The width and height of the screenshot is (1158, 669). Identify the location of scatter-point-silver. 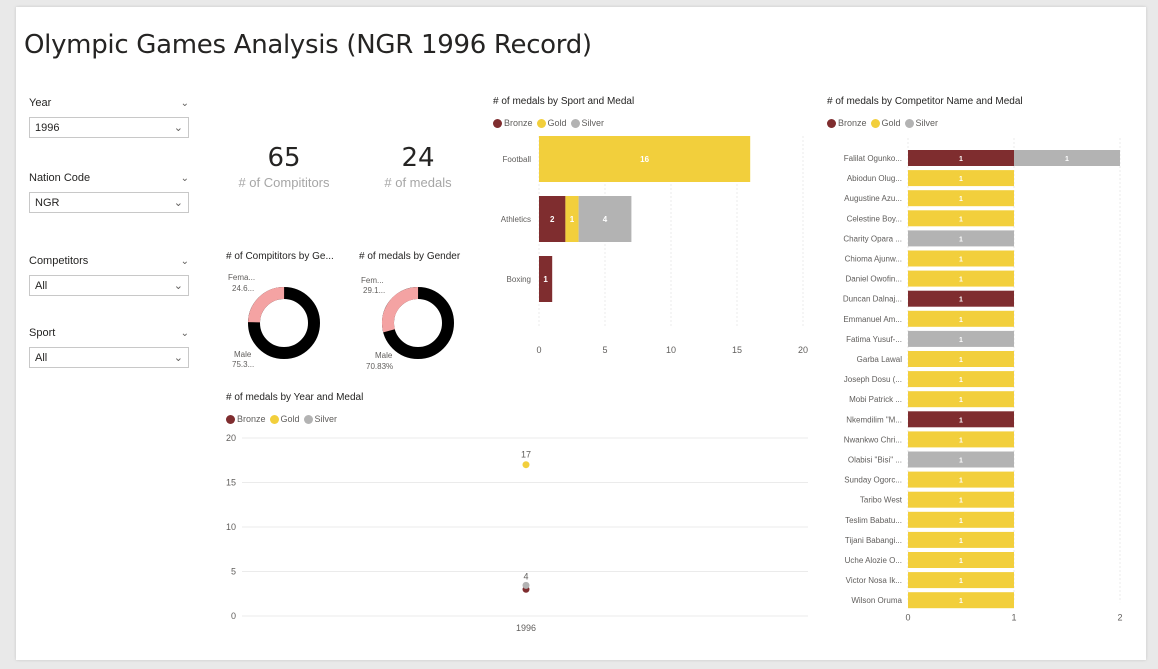
(526, 585).